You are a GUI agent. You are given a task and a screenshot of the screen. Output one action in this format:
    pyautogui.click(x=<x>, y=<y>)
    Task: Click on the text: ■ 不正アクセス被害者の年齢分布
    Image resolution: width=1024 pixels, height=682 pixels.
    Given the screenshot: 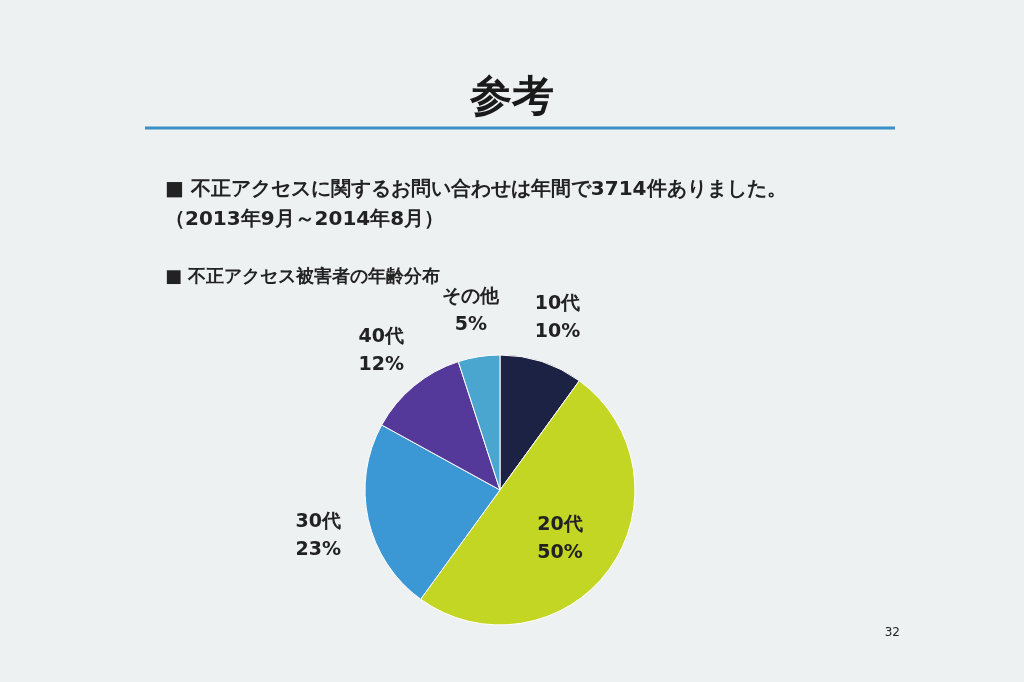 What is the action you would take?
    pyautogui.click(x=303, y=275)
    